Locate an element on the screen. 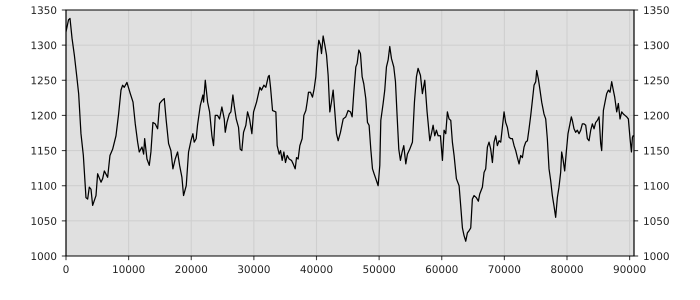 Image resolution: width=700 pixels, height=300 pixels. y-tick-label: 1250 is located at coordinates (44, 80).